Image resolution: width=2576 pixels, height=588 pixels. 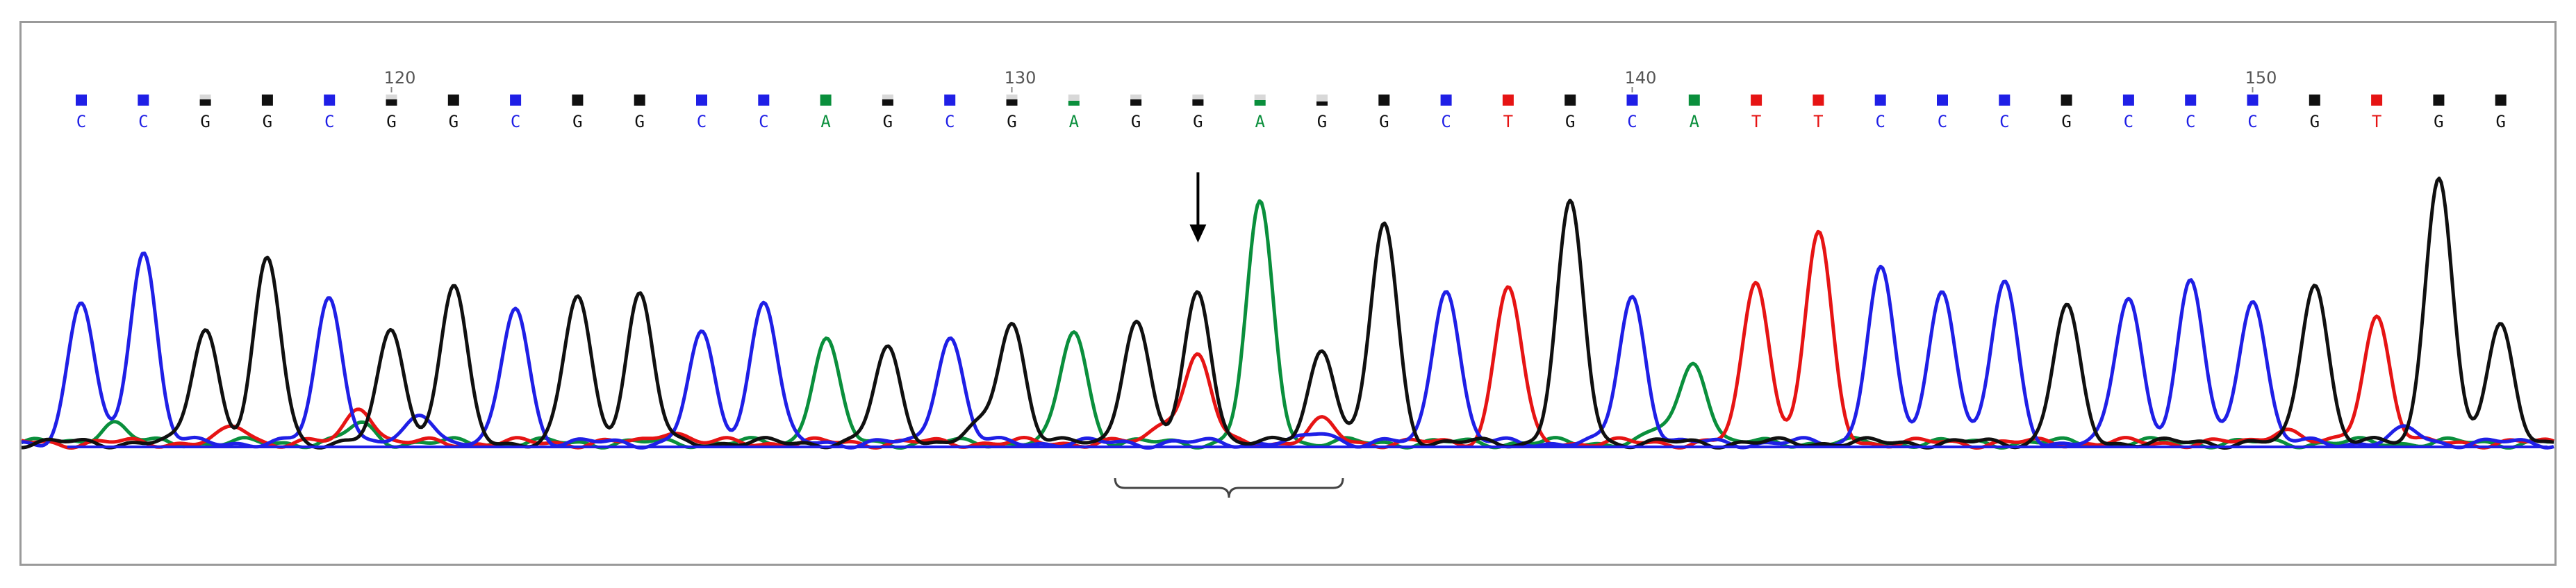 I want to click on position-label: 140, so click(x=1641, y=78).